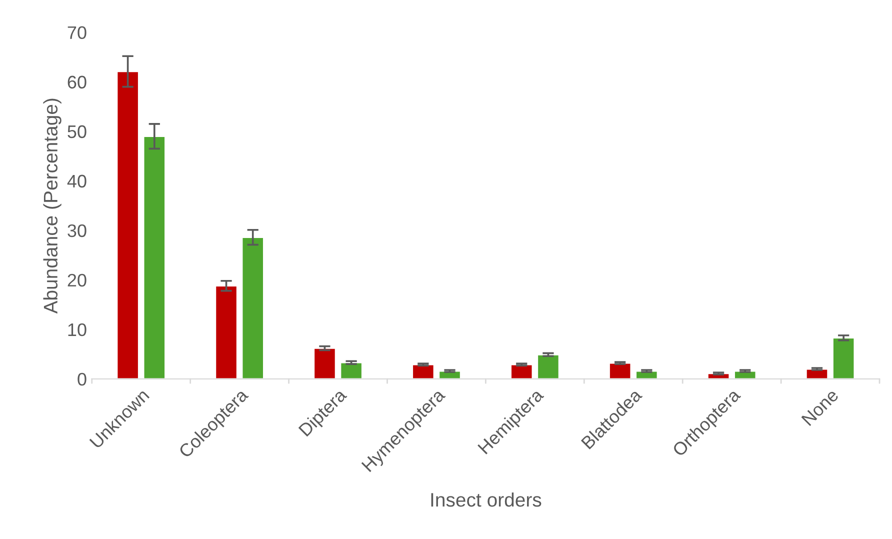  Describe the element at coordinates (76, 181) in the screenshot. I see `y-tick-label: 40` at that location.